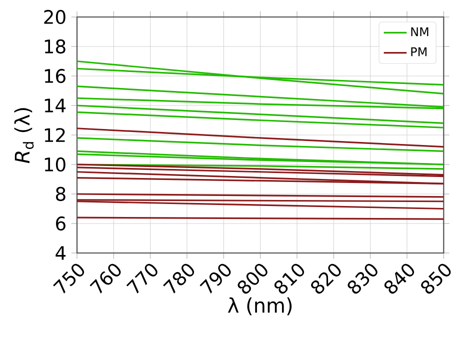  I want to click on y-tick-label: 8, so click(61, 194).